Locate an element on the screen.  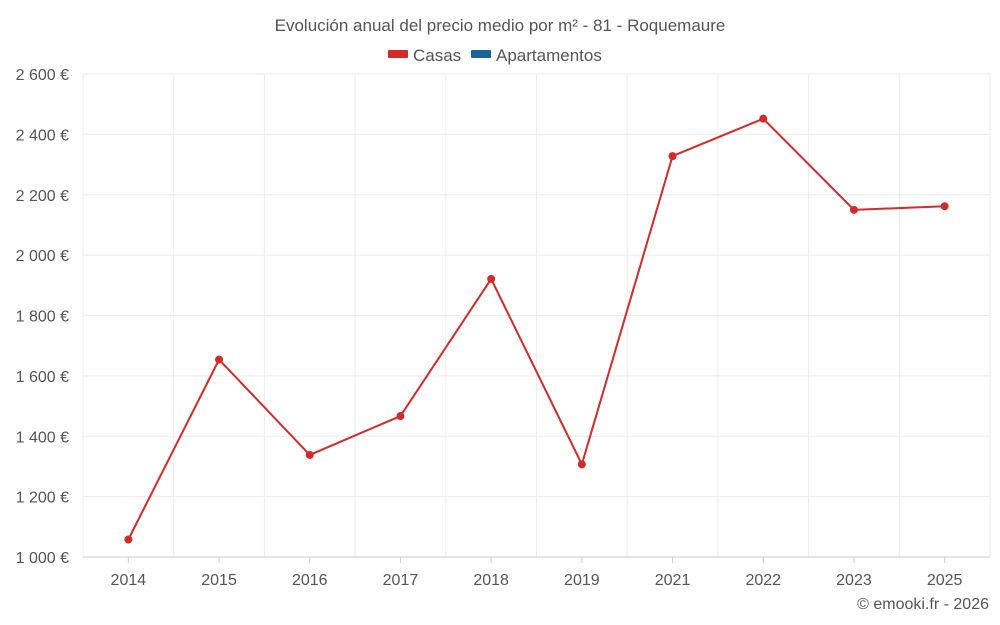
x-tick-label: 2016 is located at coordinates (310, 580).